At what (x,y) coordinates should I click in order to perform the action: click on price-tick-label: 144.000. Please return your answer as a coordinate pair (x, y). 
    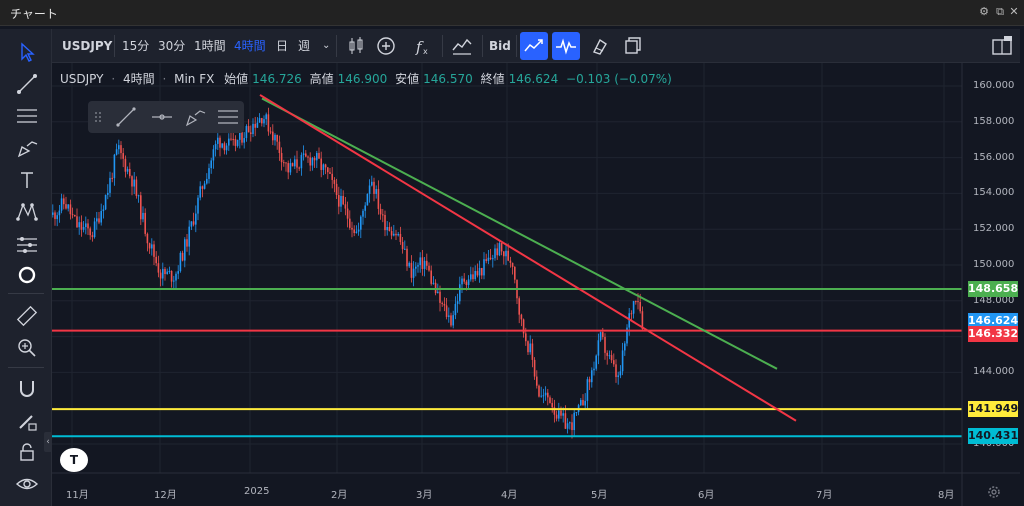
    Looking at the image, I should click on (994, 372).